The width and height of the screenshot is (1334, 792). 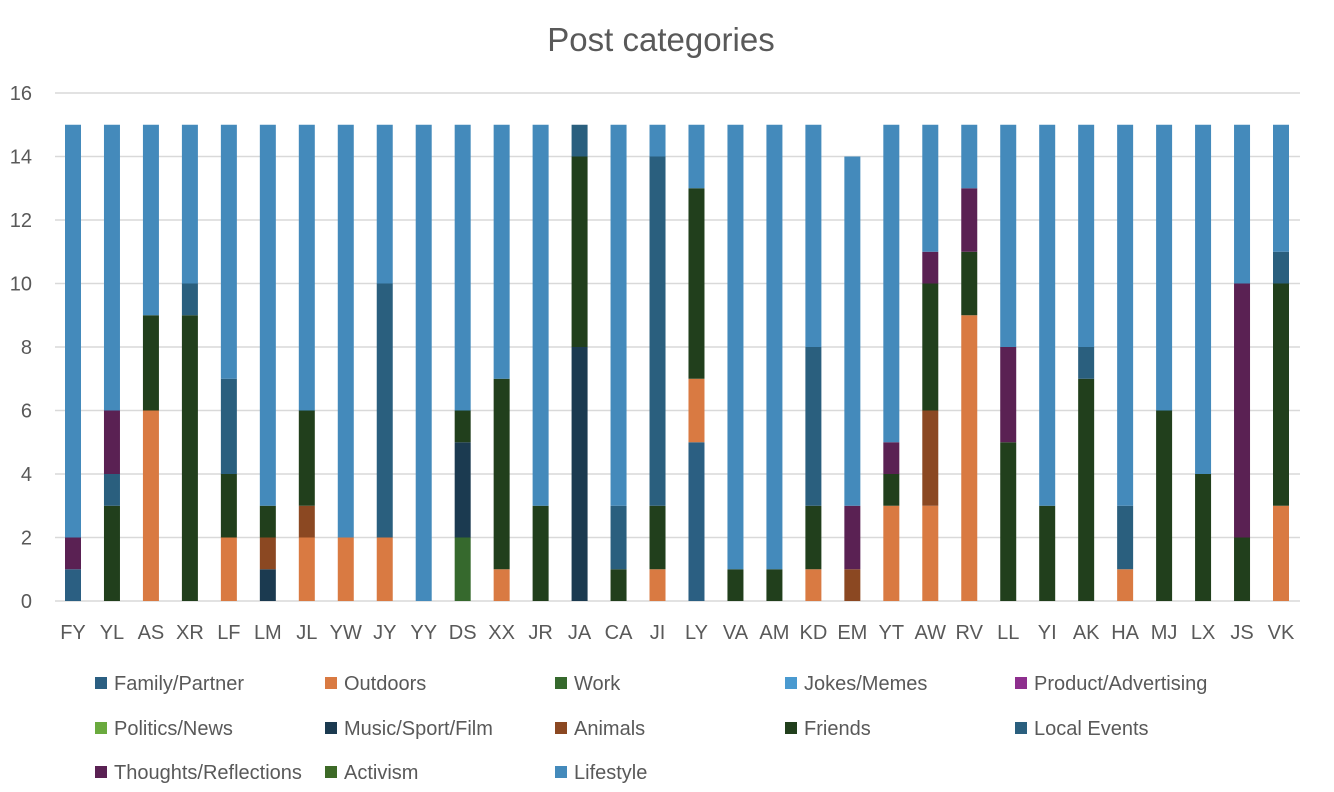 What do you see at coordinates (597, 684) in the screenshot?
I see `legend-label: Work` at bounding box center [597, 684].